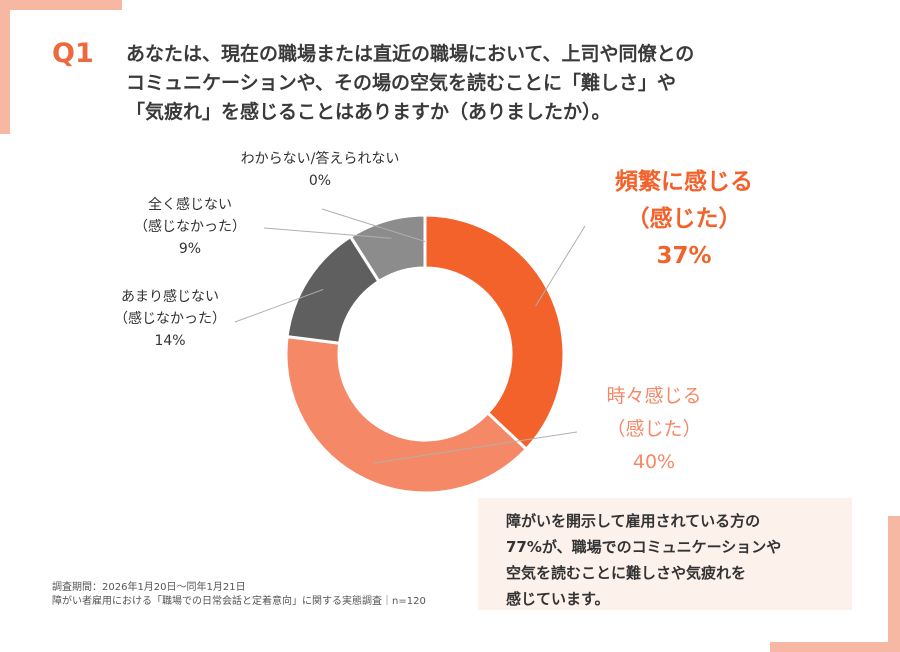 Image resolution: width=900 pixels, height=652 pixels. Describe the element at coordinates (835, 647) in the screenshot. I see `frame-accent-bottom` at that location.